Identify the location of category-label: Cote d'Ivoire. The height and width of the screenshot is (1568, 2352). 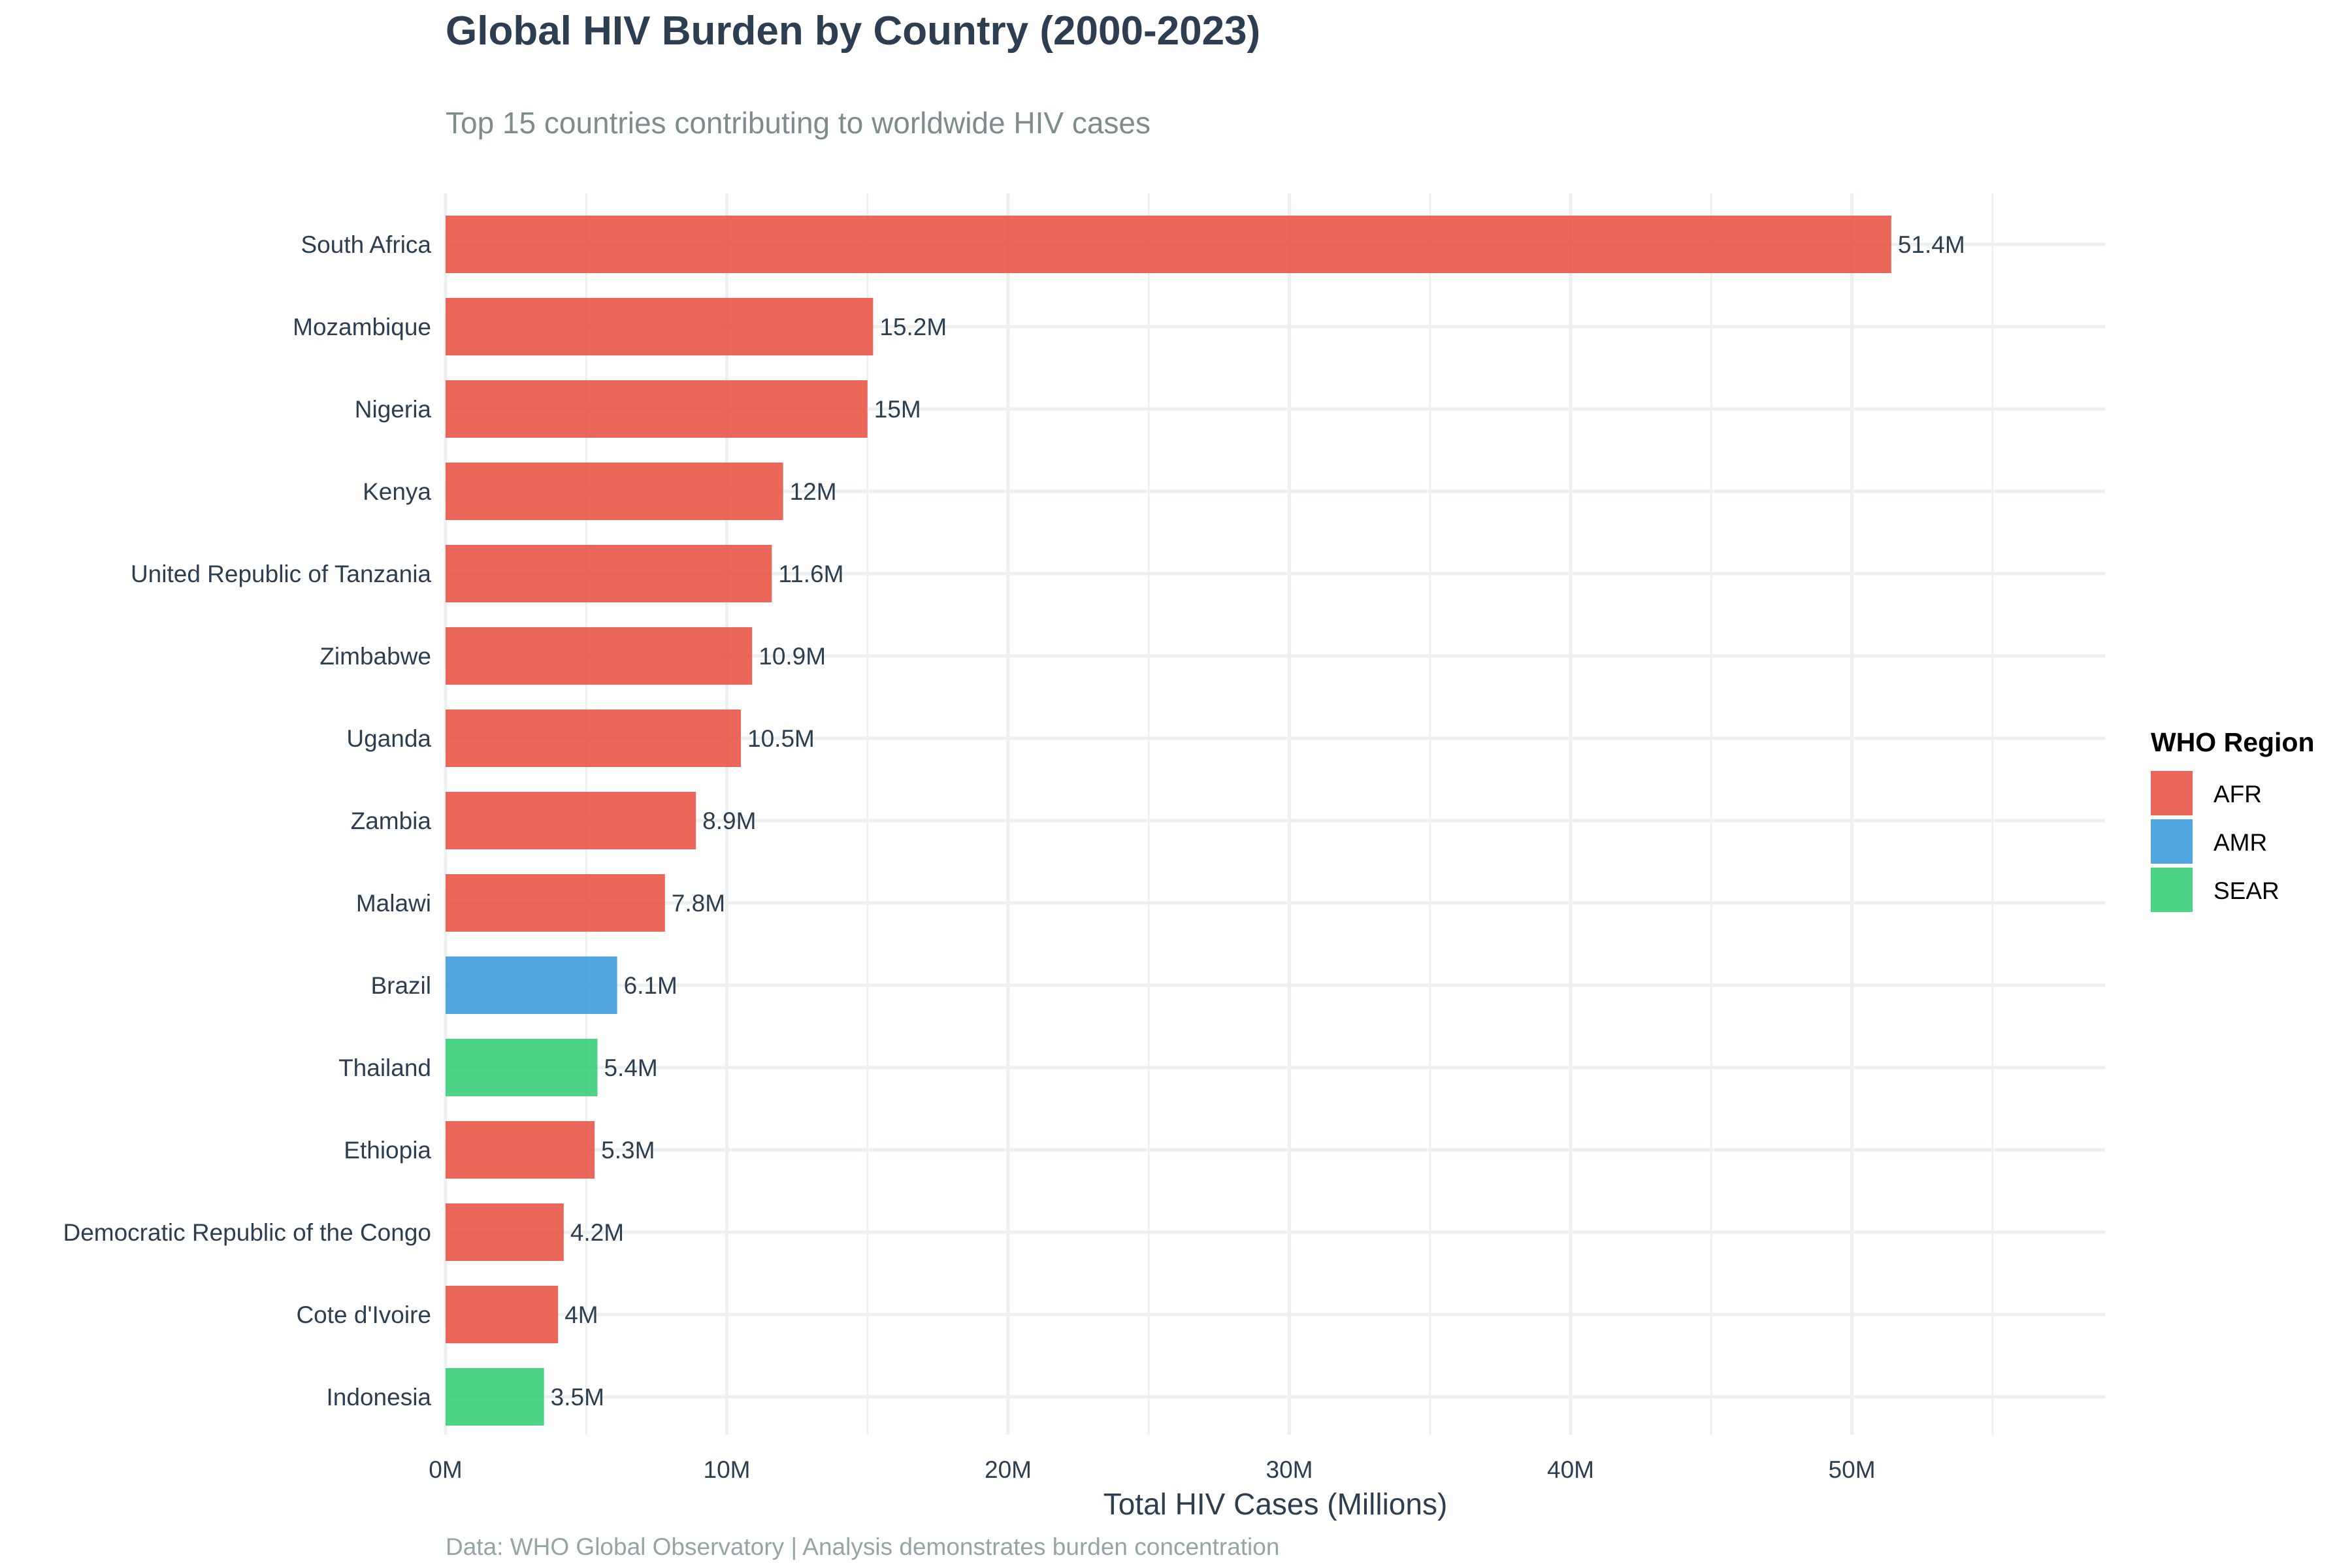
(363, 1314).